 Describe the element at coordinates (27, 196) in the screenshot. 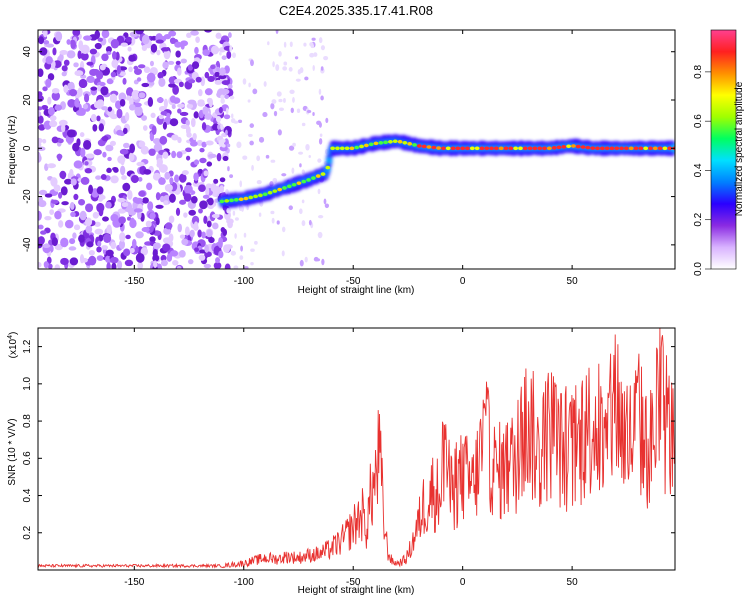

I see `y-tick-label: -20` at that location.